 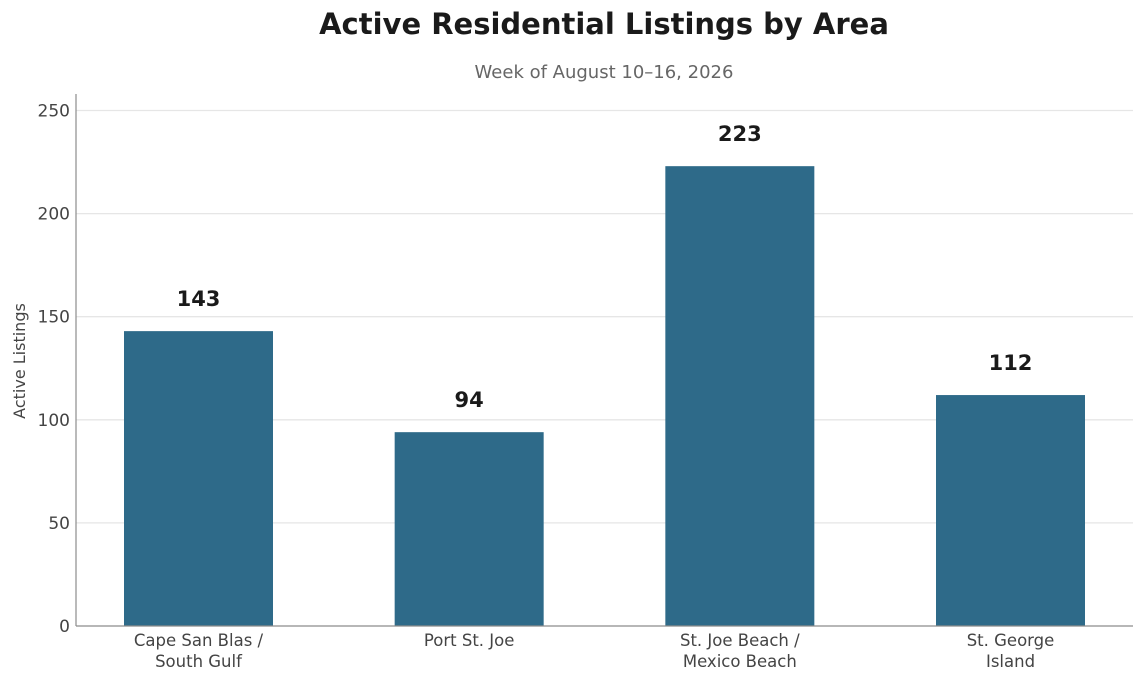 I want to click on category-label-line: Mexico Beach, so click(x=740, y=661).